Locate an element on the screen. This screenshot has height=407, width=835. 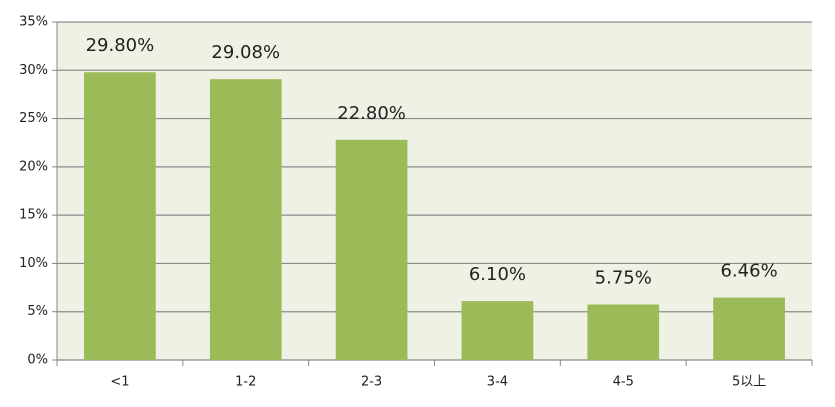
value-label: 29.80% is located at coordinates (120, 45).